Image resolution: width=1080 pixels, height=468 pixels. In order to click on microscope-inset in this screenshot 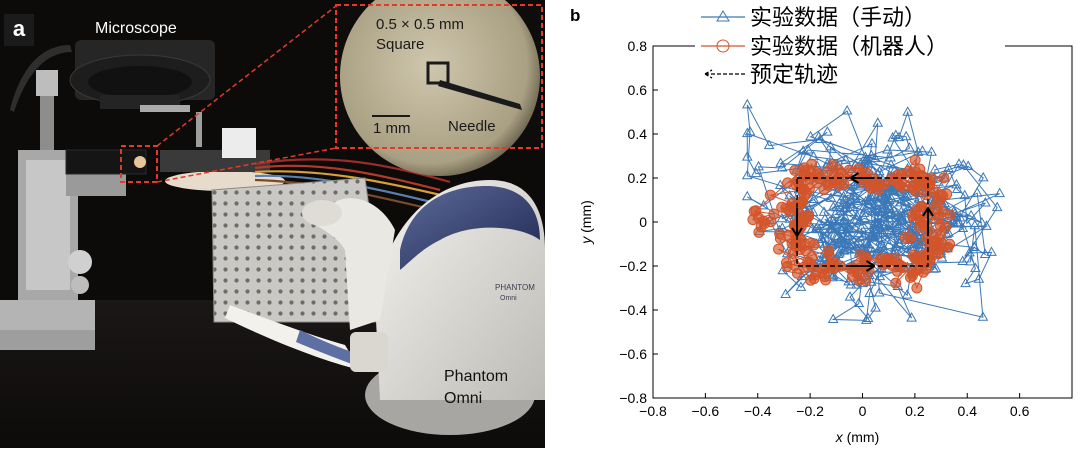, I will do `click(439, 88)`.